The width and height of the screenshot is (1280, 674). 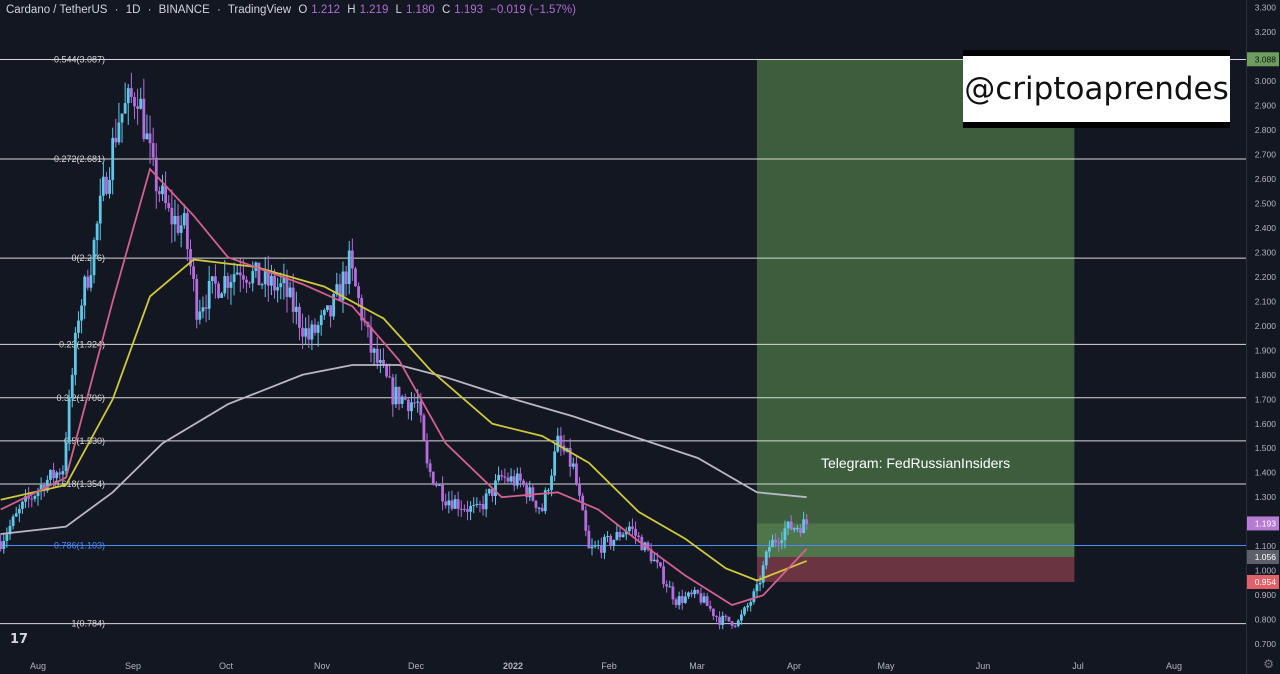 I want to click on symbol-name: Cardano / TetherUS, so click(x=57, y=10).